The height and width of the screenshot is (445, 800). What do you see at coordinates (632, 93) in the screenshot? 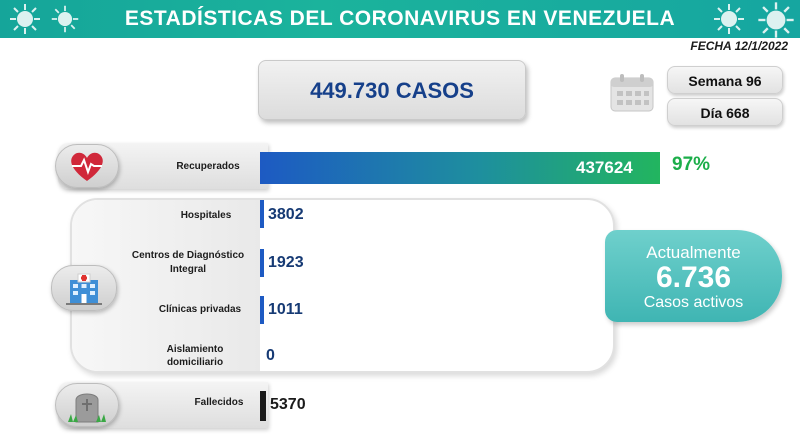
I see `calendar-icon` at bounding box center [632, 93].